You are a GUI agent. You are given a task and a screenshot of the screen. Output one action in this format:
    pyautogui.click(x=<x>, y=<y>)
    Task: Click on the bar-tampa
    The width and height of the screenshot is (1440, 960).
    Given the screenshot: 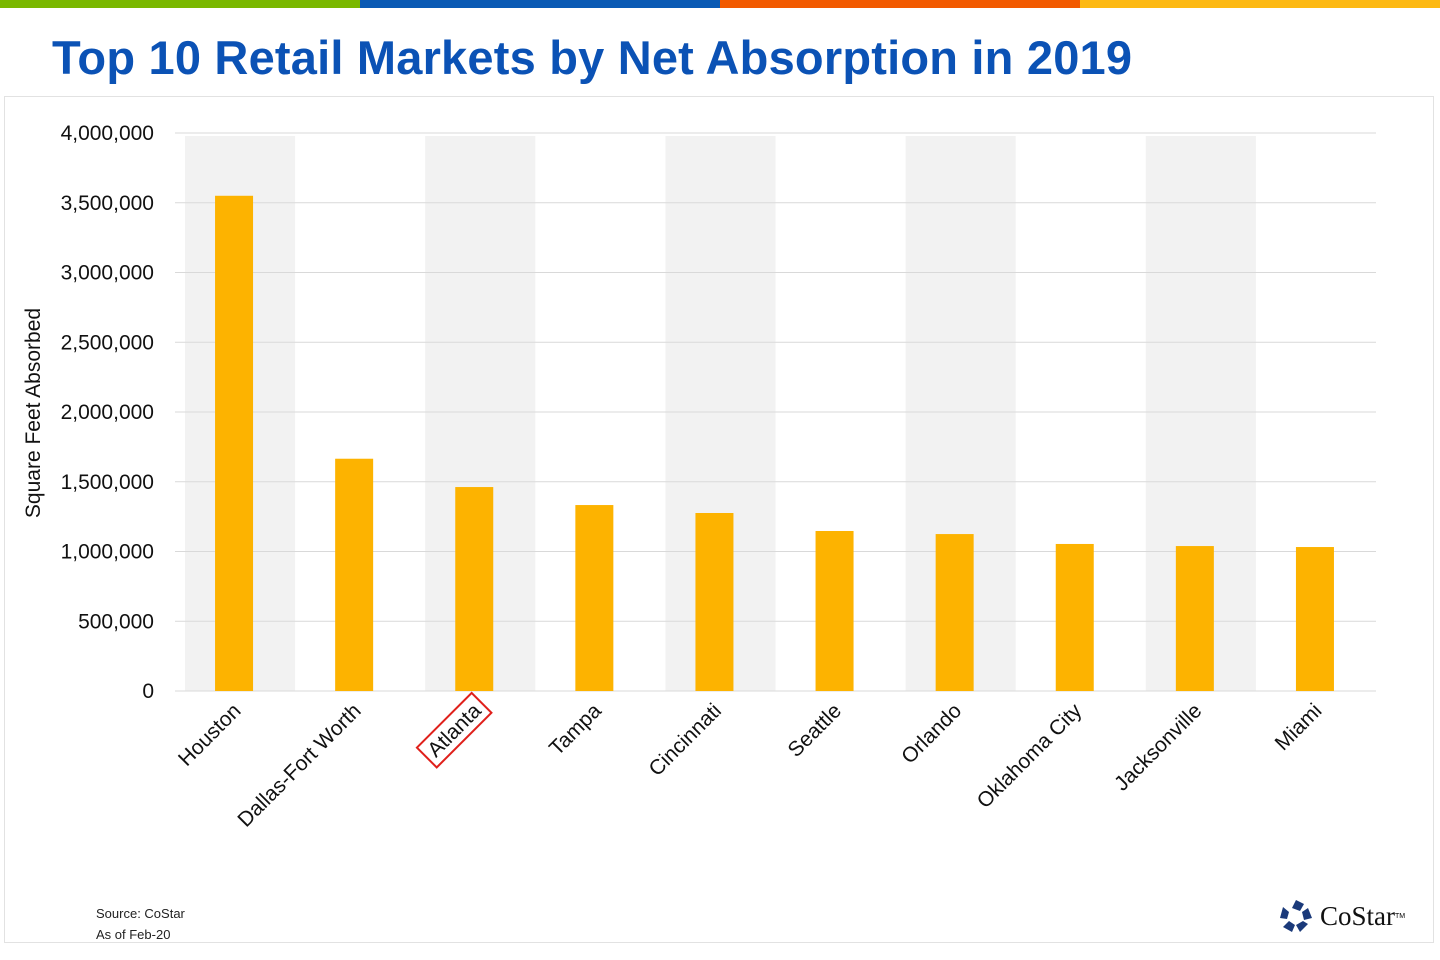 What is the action you would take?
    pyautogui.click(x=594, y=598)
    